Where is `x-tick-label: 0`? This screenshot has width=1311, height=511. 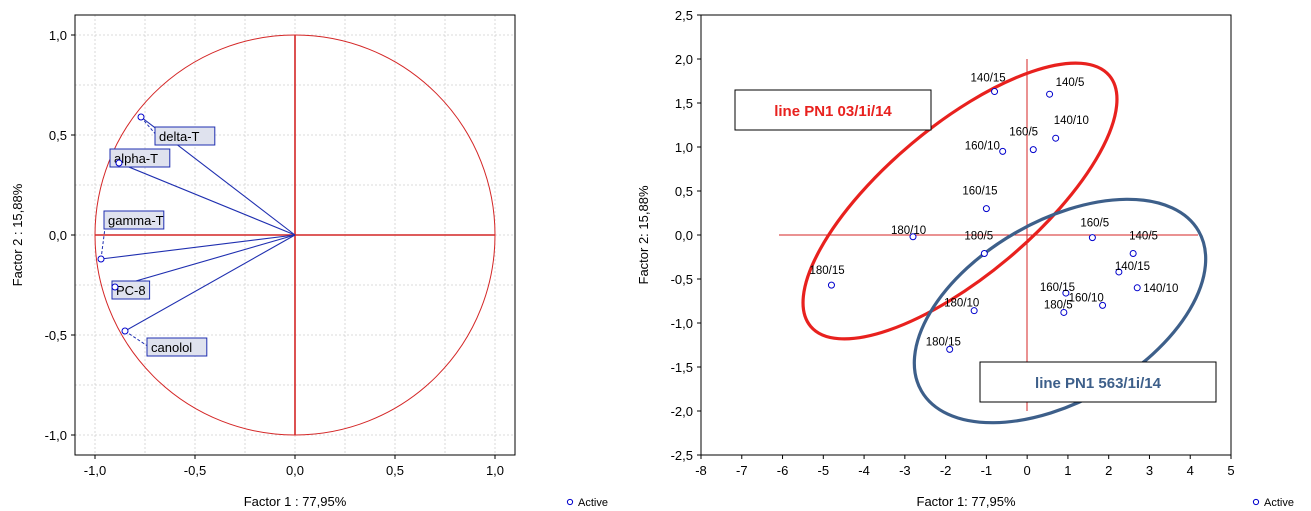
x-tick-label: 0 is located at coordinates (1027, 470).